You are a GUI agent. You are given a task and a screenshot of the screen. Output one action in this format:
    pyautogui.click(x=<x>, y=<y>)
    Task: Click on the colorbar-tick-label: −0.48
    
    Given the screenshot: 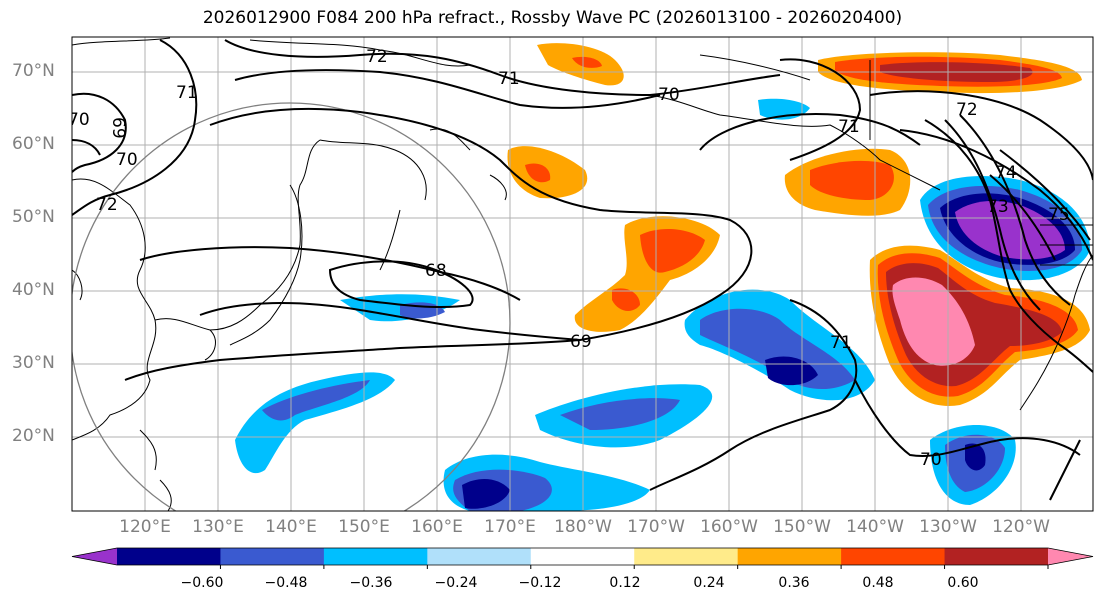 What is the action you would take?
    pyautogui.click(x=286, y=583)
    